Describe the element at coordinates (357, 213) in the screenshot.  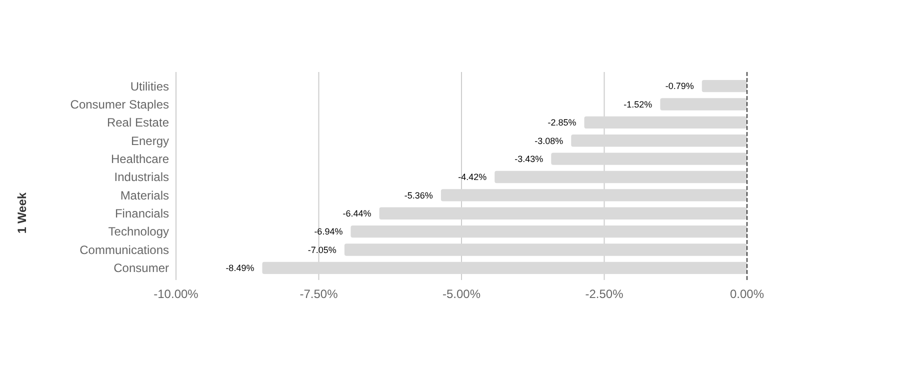
I see `data-label: -6.44%` at that location.